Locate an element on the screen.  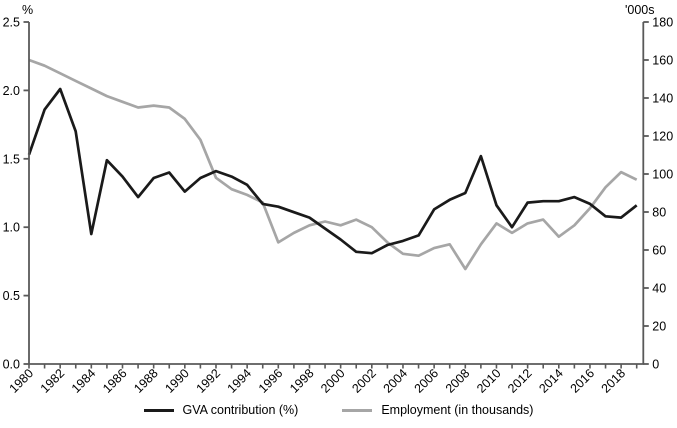
svg-text: 20 is located at coordinates (659, 327).